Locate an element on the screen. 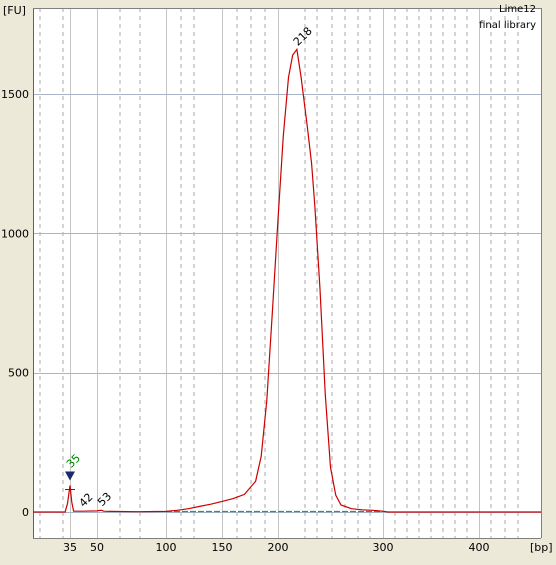 Image resolution: width=556 pixels, height=565 pixels. y-tick-label: 0 is located at coordinates (25, 512).